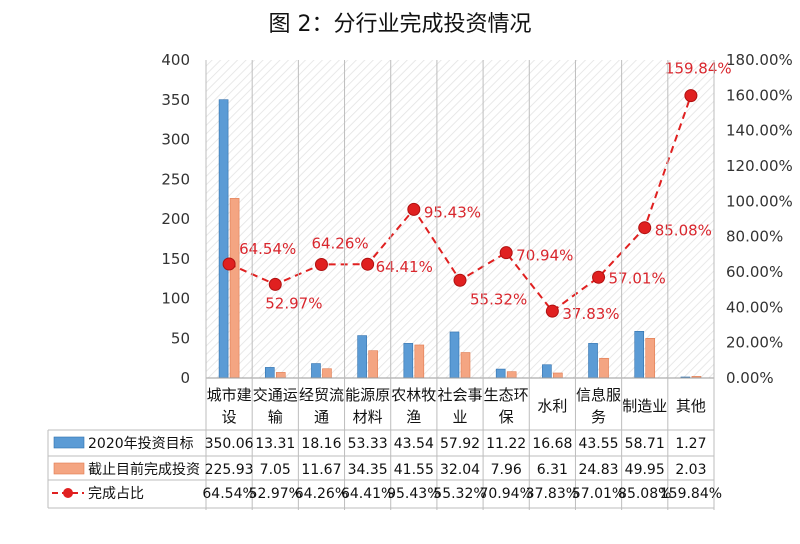 The image size is (800, 544). Describe the element at coordinates (506, 417) in the screenshot. I see `category-label: 保` at that location.